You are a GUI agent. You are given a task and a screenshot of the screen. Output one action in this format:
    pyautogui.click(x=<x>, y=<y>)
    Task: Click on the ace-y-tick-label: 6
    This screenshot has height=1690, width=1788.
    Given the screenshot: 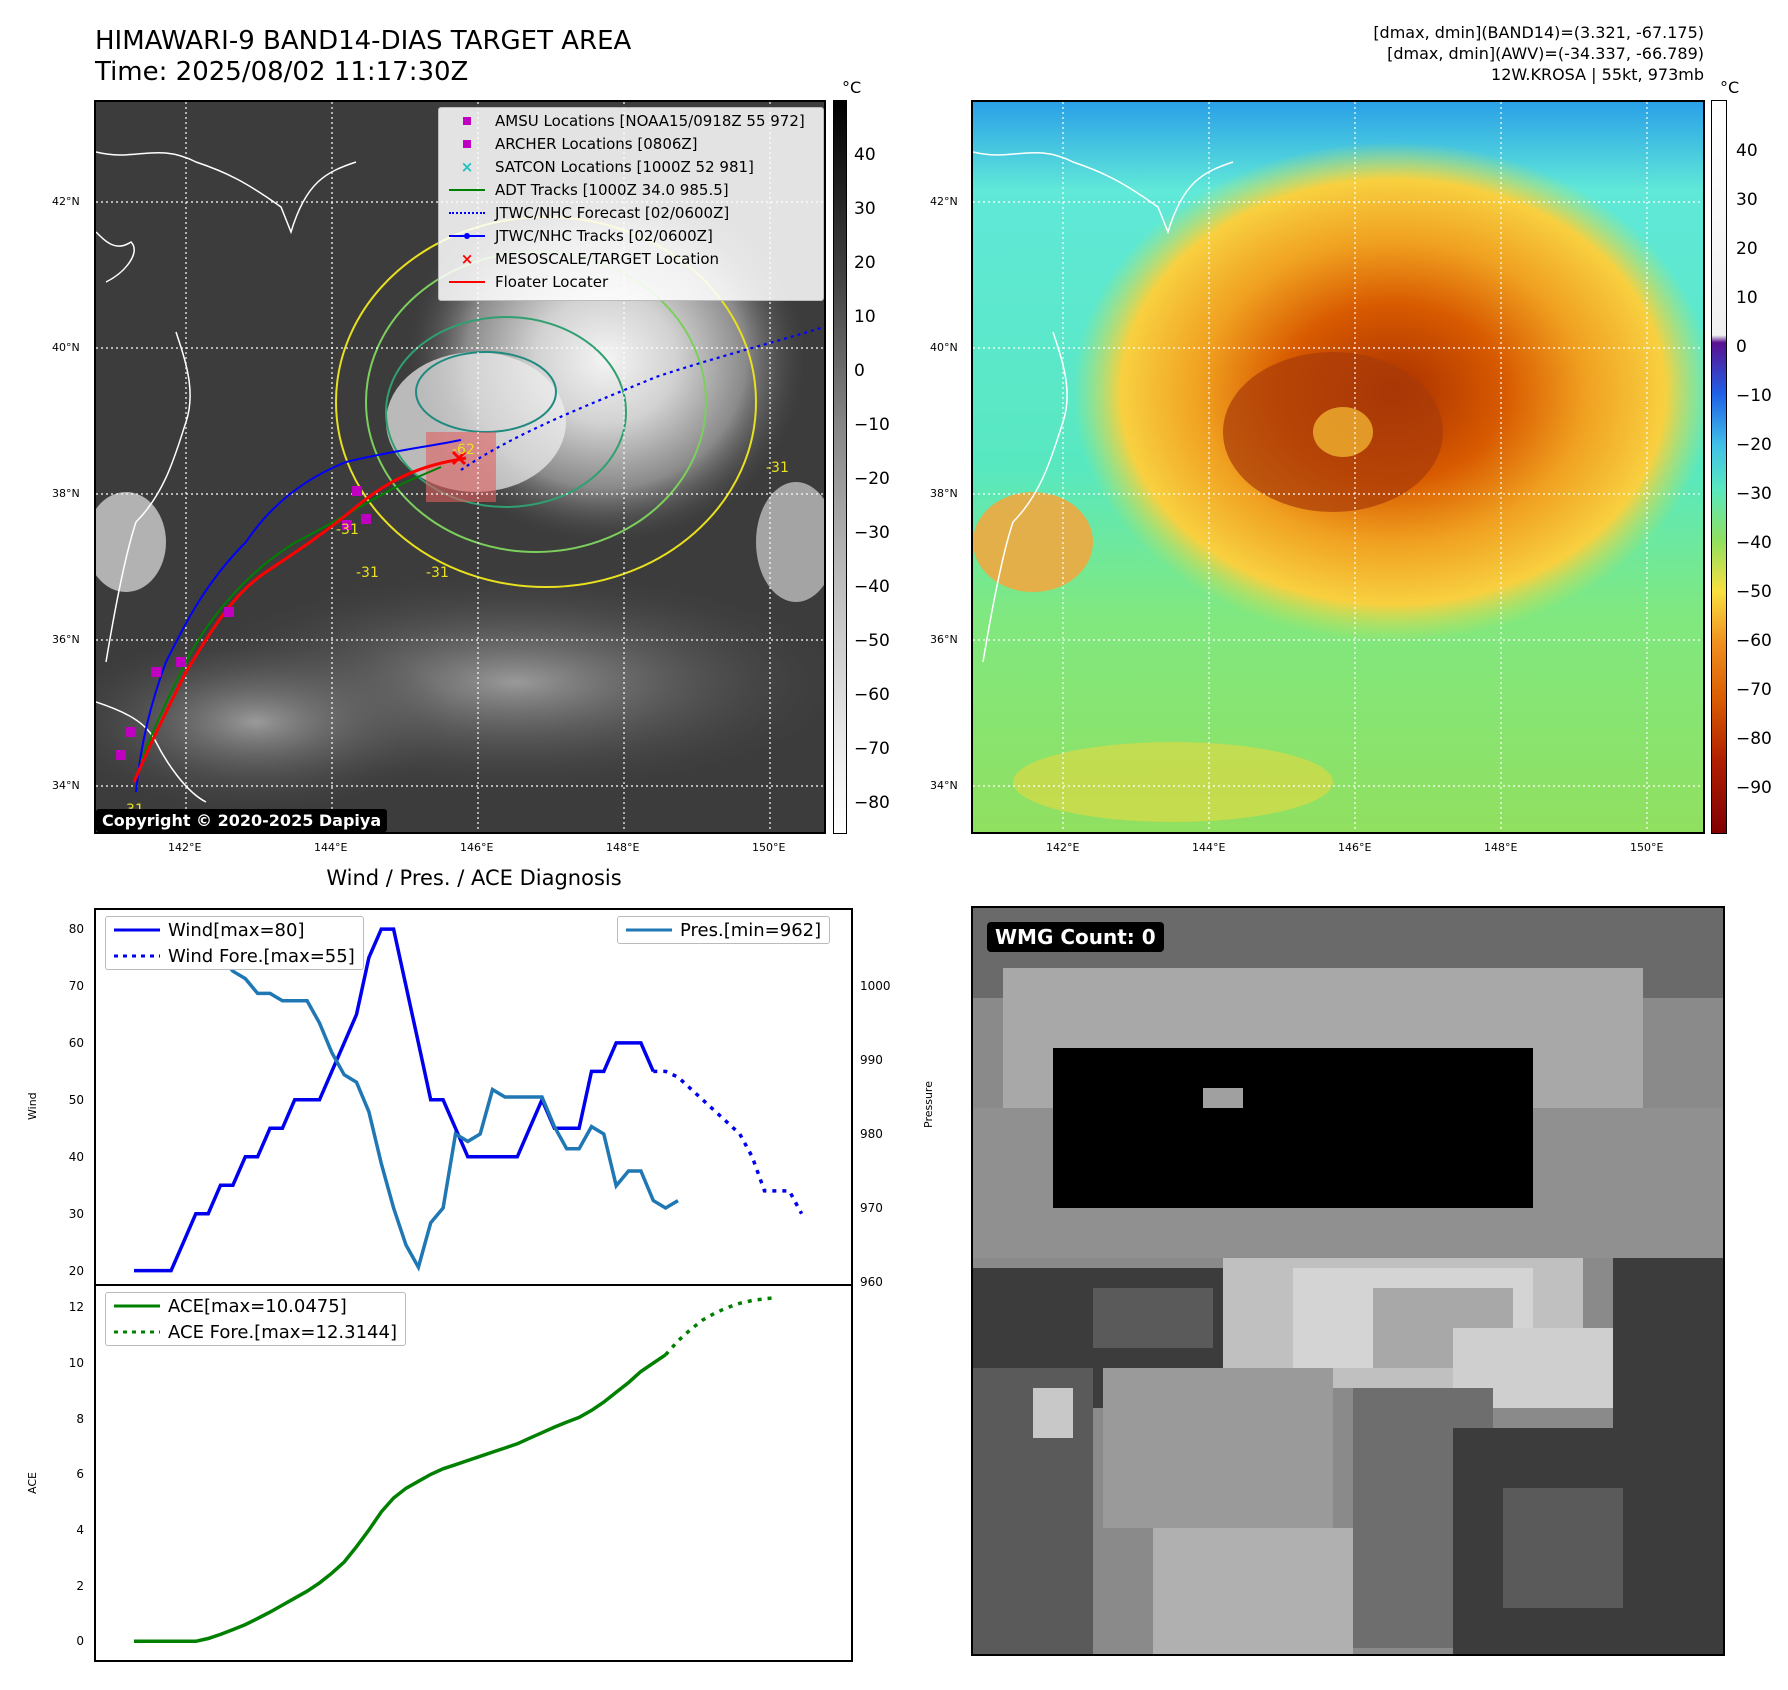 What is the action you would take?
    pyautogui.click(x=80, y=1474)
    